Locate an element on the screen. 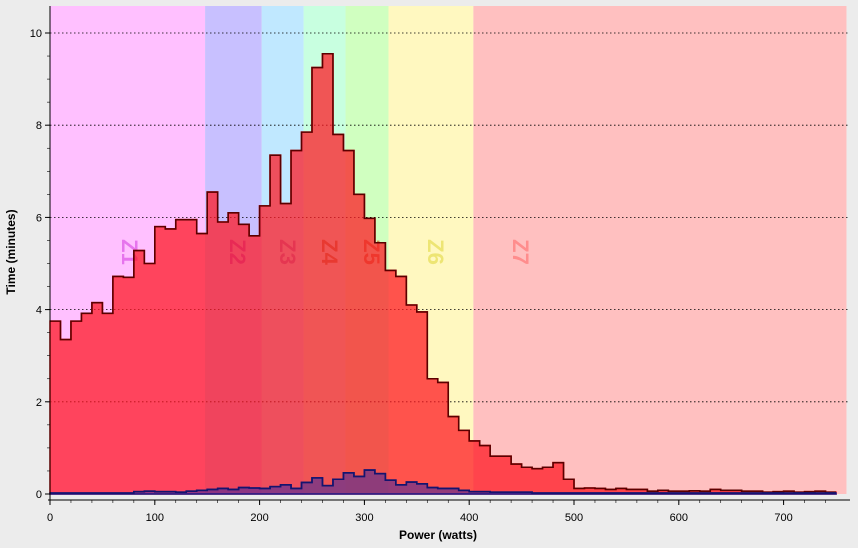 Image resolution: width=858 pixels, height=548 pixels. x-tick-label: 200 is located at coordinates (259, 518).